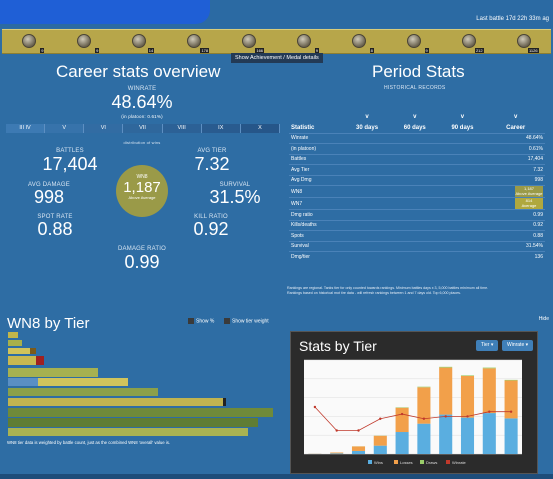 The width and height of the screenshot is (553, 479). What do you see at coordinates (487, 345) in the screenshot?
I see `tier-dropdown: Tier ▾` at bounding box center [487, 345].